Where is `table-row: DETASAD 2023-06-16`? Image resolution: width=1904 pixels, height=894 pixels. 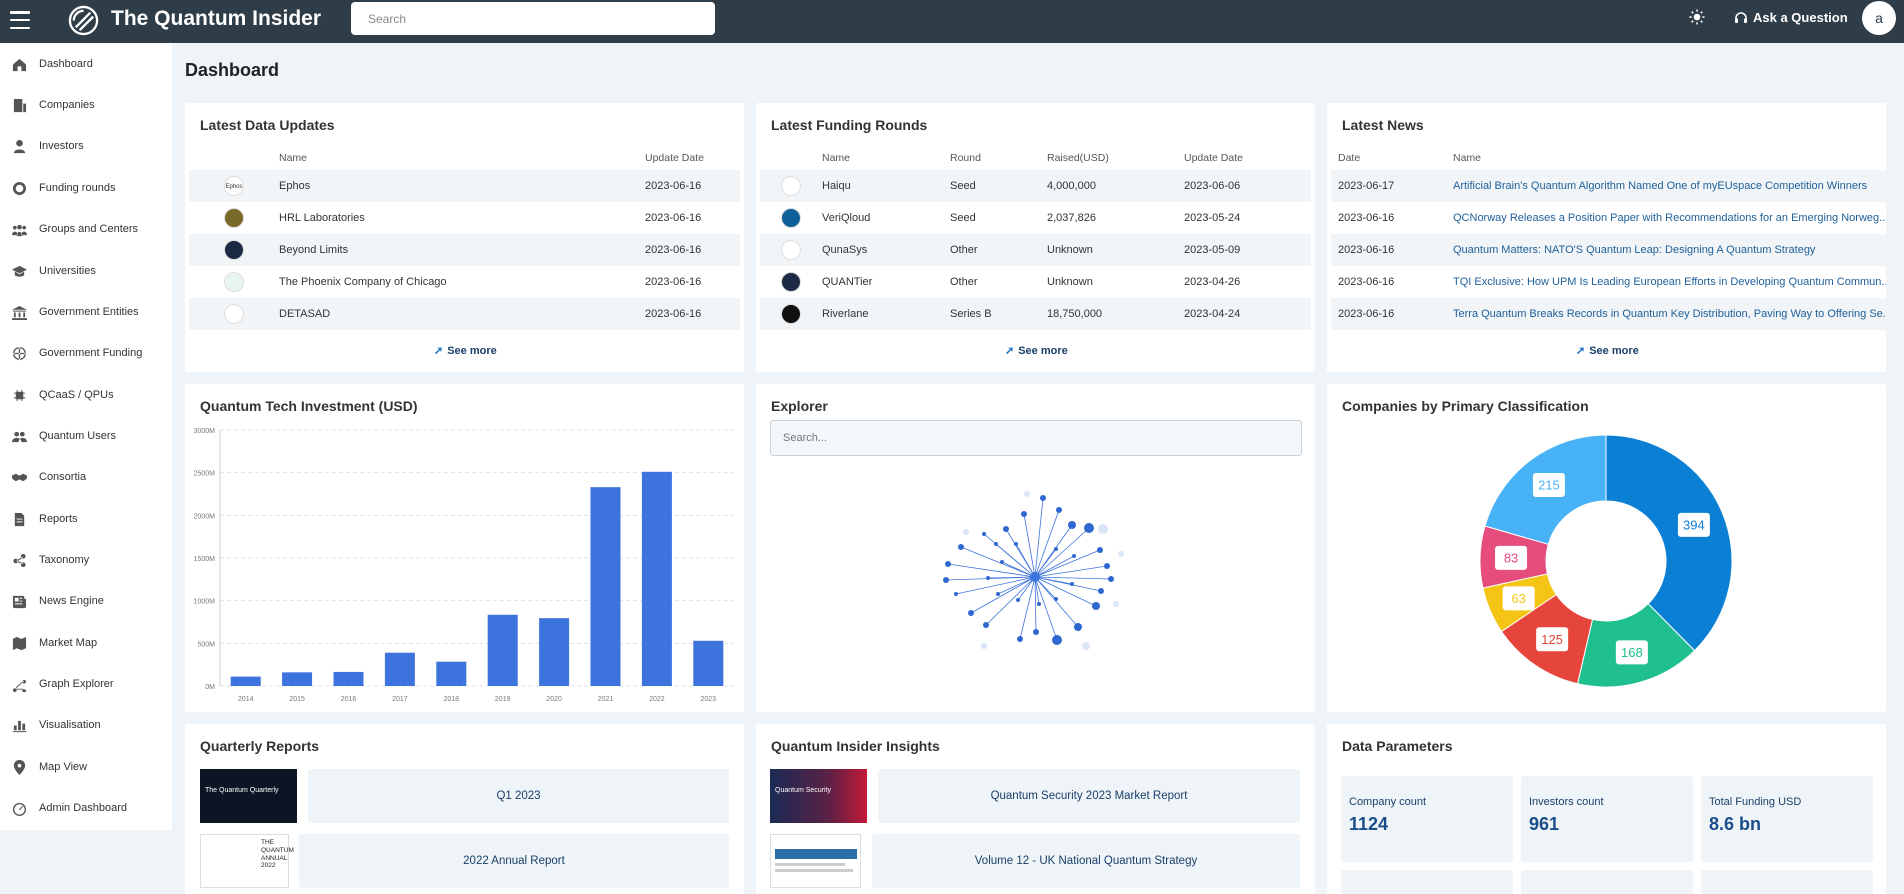
table-row: DETASAD 2023-06-16 is located at coordinates (464, 314).